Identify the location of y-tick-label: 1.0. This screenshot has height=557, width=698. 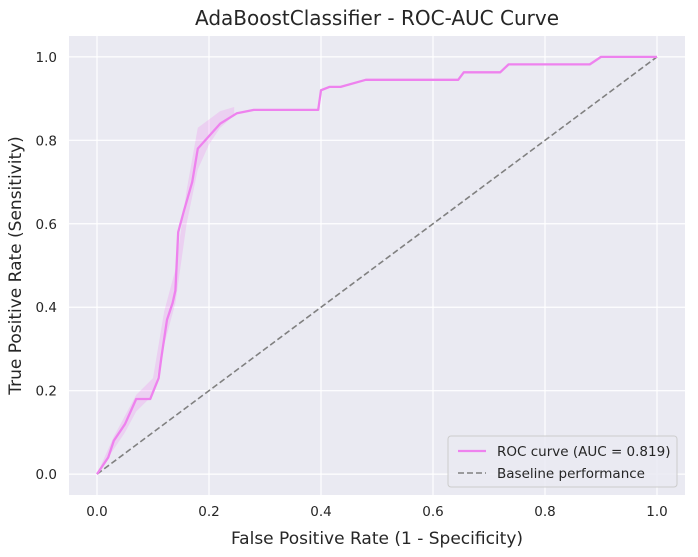
(46, 58).